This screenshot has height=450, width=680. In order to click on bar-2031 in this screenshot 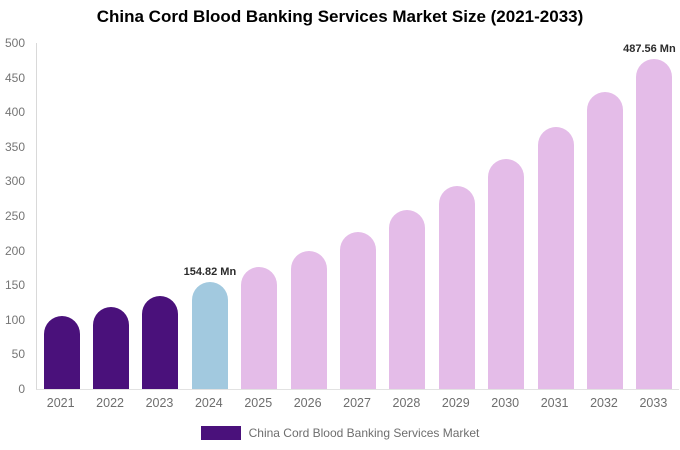, I will do `click(555, 258)`.